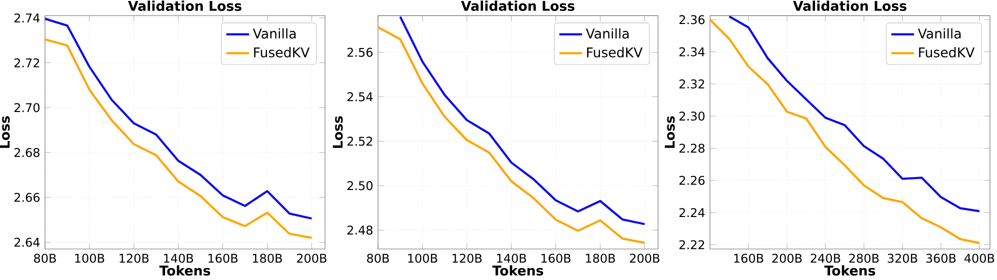  I want to click on y-tick-label: 2.52, so click(359, 141).